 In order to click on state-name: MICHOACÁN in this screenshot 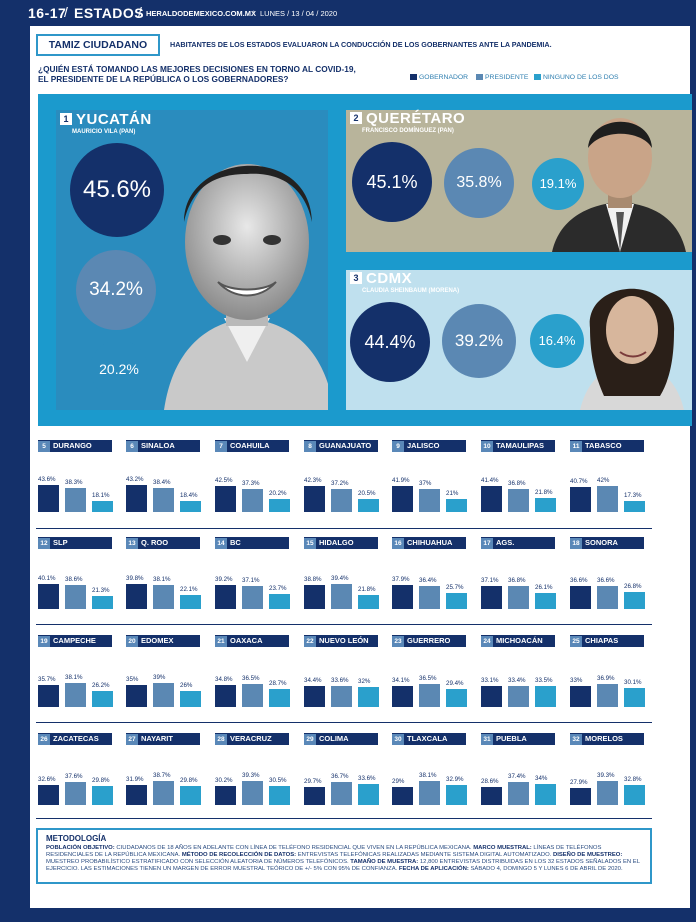, I will do `click(519, 640)`.